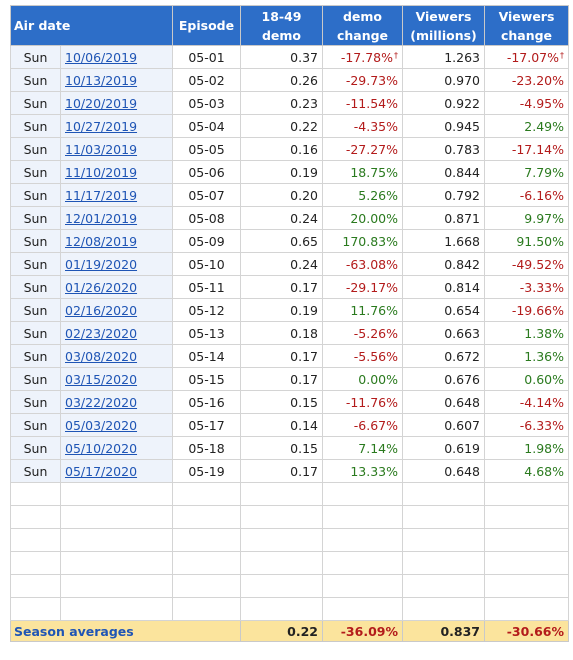 The width and height of the screenshot is (573, 660). What do you see at coordinates (443, 25) in the screenshot?
I see `header-viewers: Viewers (millions)` at bounding box center [443, 25].